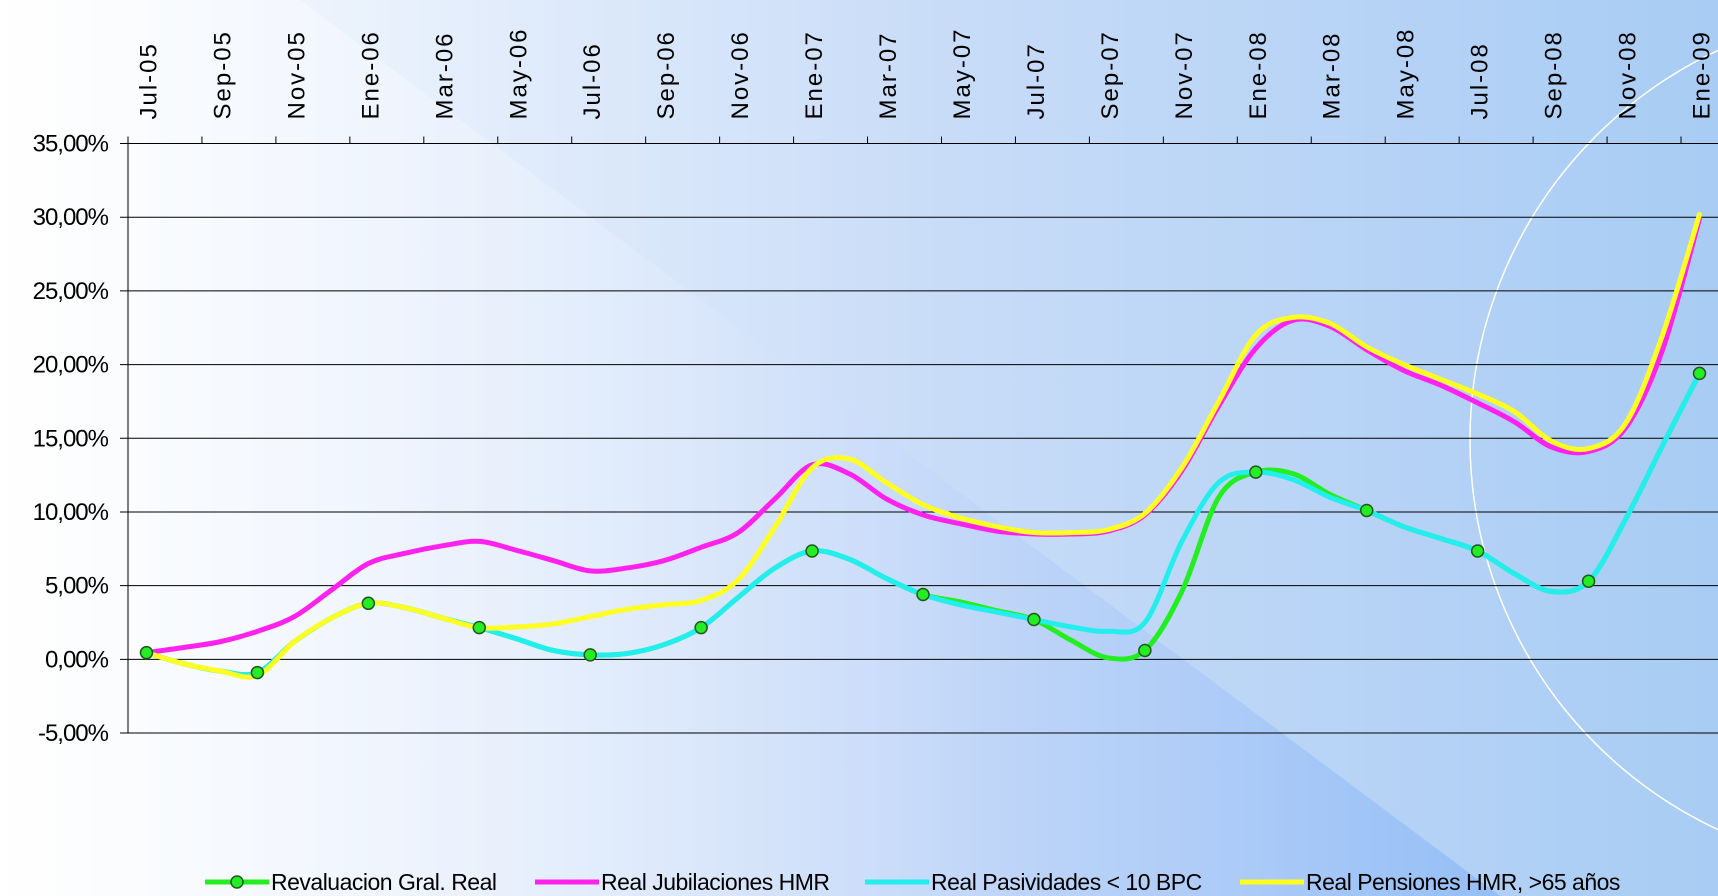  What do you see at coordinates (71, 438) in the screenshot?
I see `y-tick-label: 15,00%` at bounding box center [71, 438].